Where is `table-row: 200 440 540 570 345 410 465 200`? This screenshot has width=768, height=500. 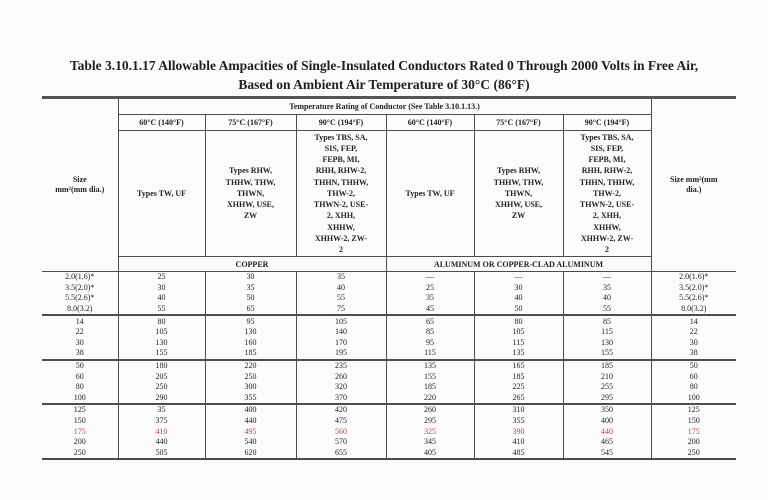 table-row: 200 440 540 570 345 410 465 200 is located at coordinates (389, 442).